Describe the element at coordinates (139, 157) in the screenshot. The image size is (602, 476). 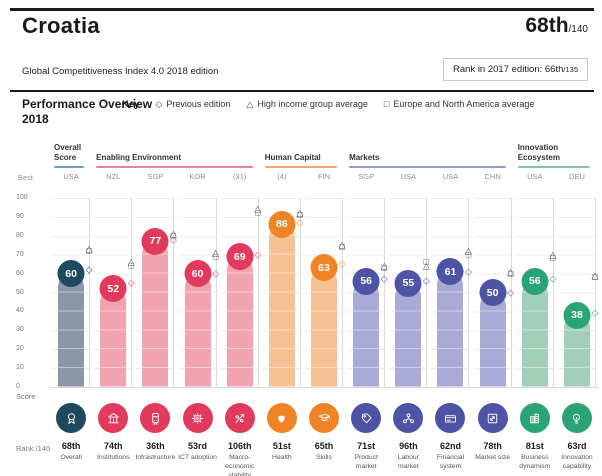
I see `group-label: Enabling Environment` at that location.